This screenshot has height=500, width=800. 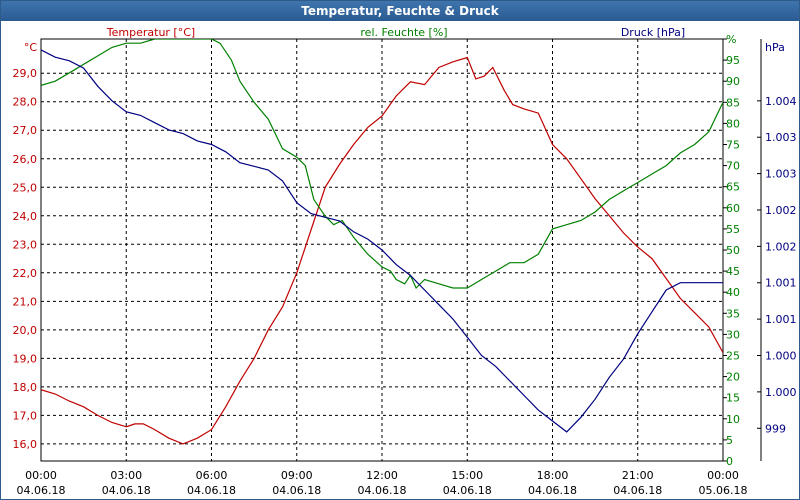 I want to click on temperature-tick-label: 25,0, so click(x=25, y=187).